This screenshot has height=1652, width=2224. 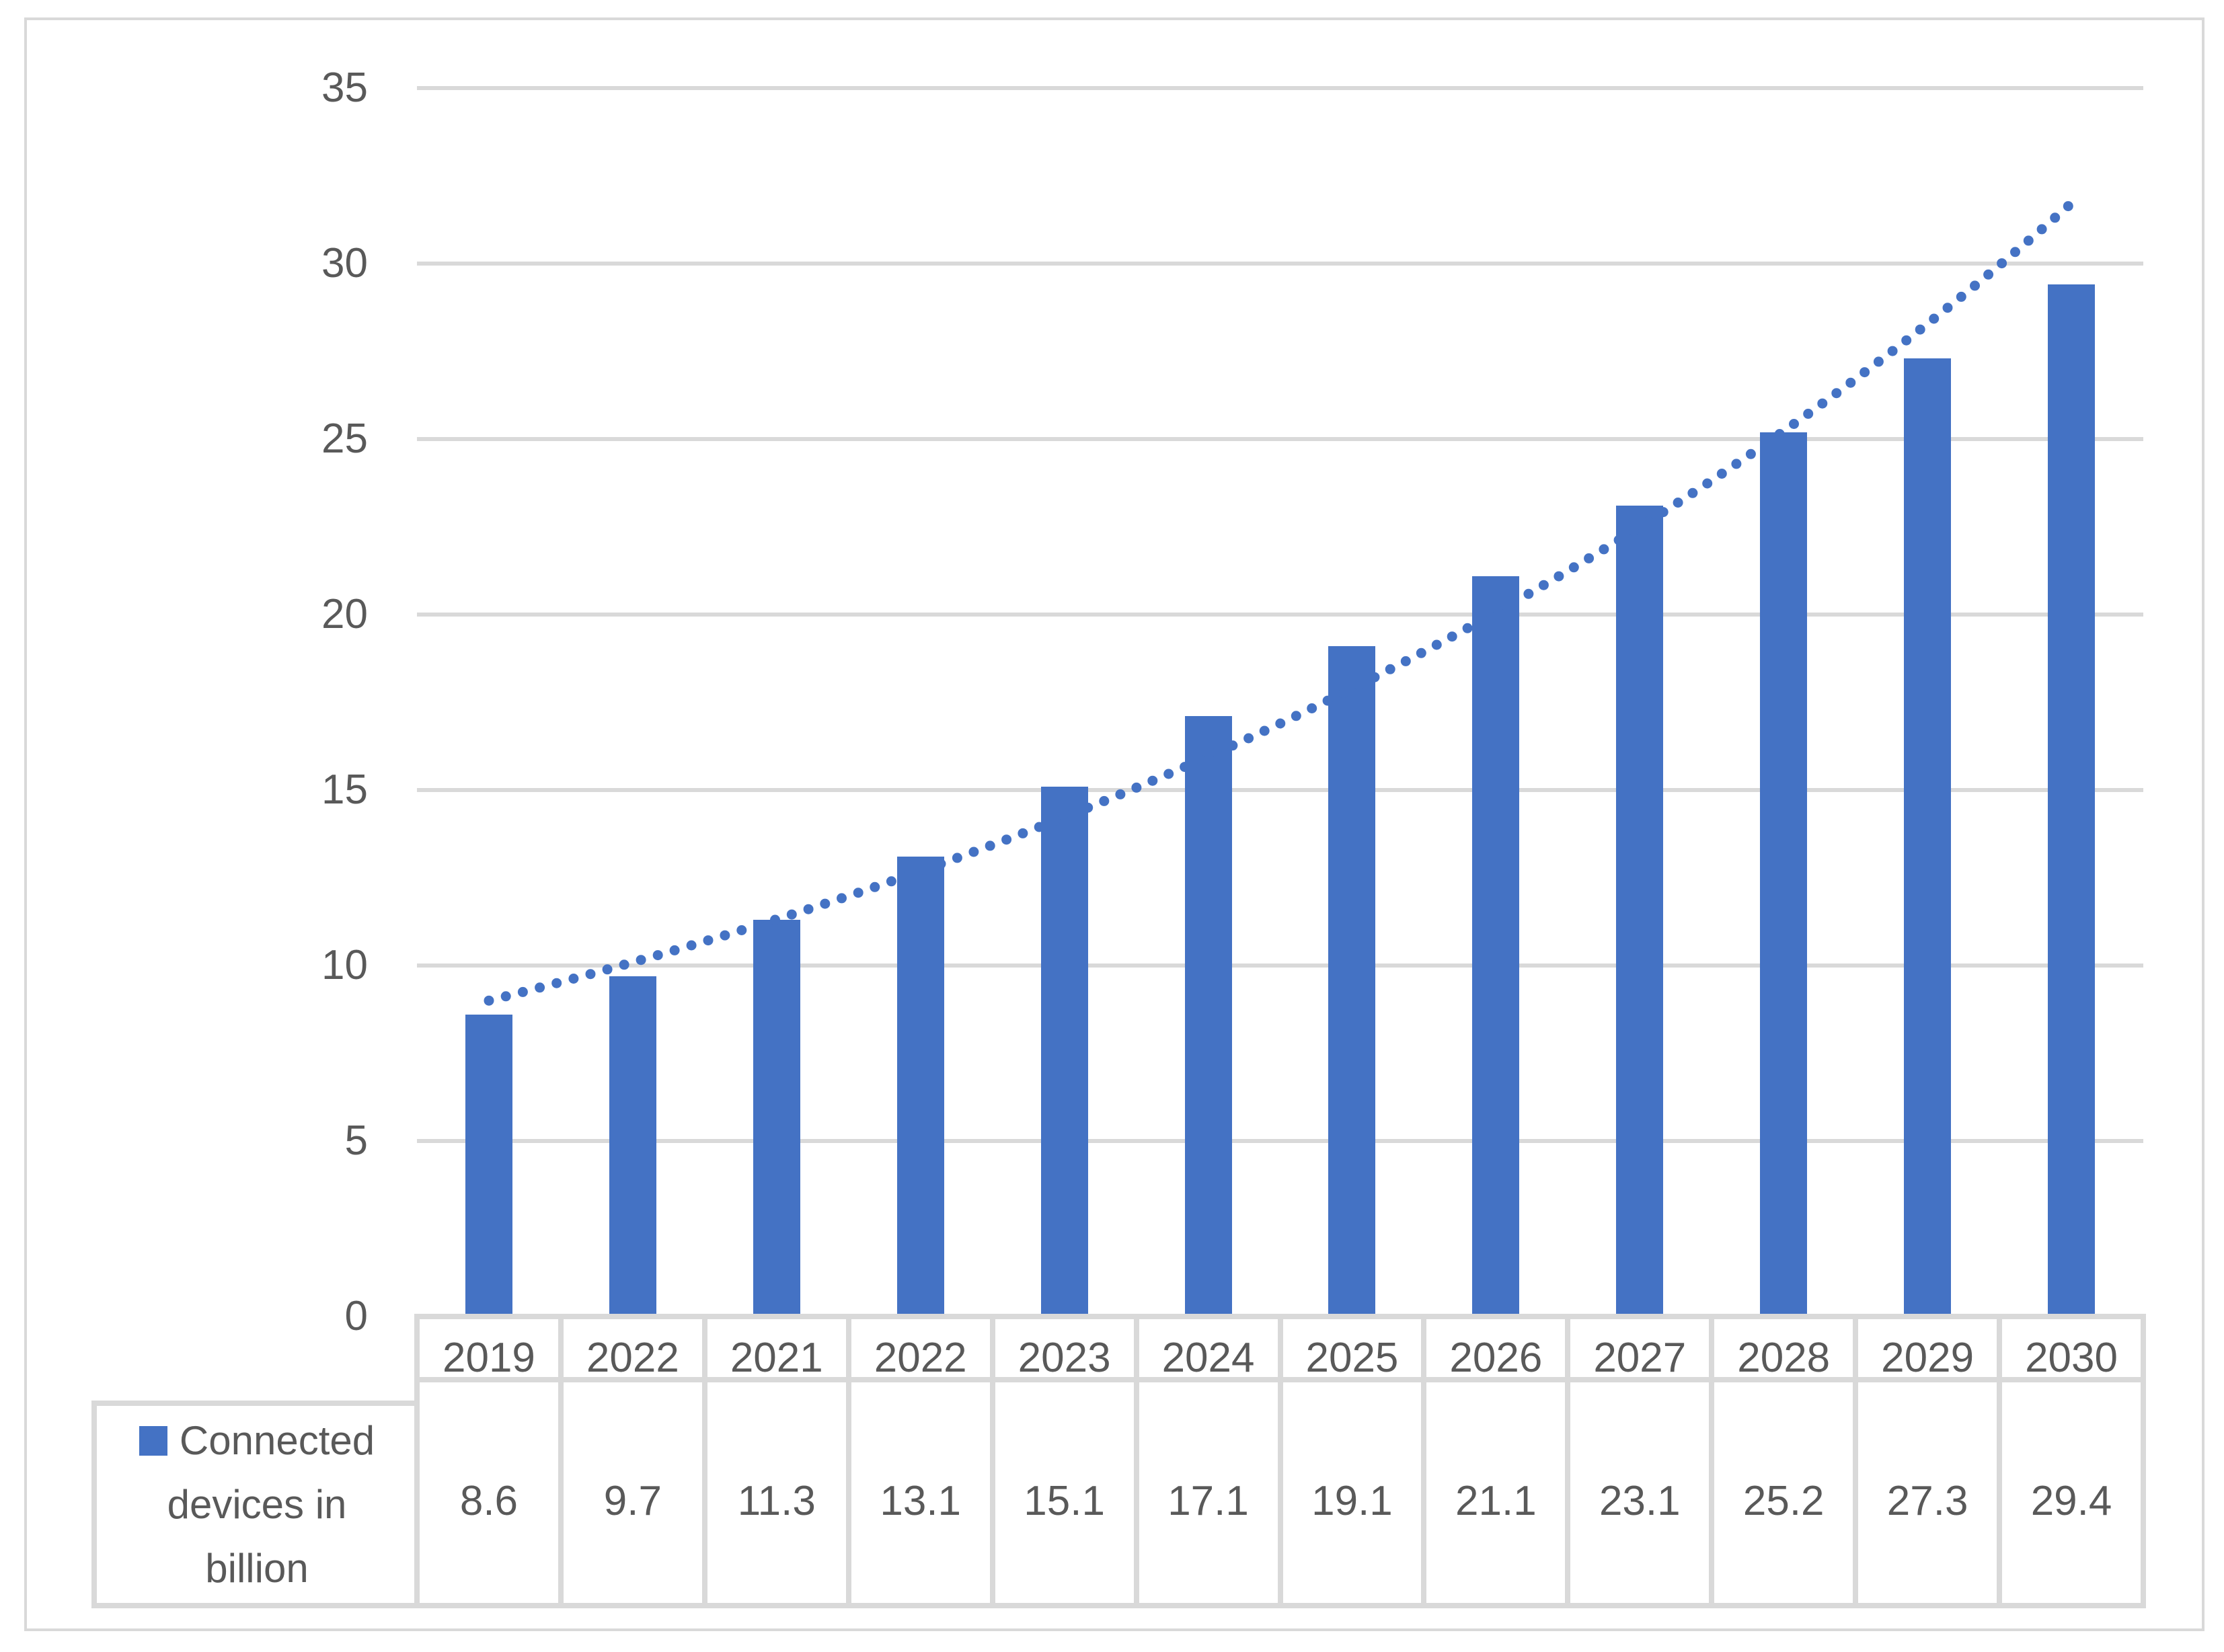 What do you see at coordinates (776, 1119) in the screenshot?
I see `bar-2021` at bounding box center [776, 1119].